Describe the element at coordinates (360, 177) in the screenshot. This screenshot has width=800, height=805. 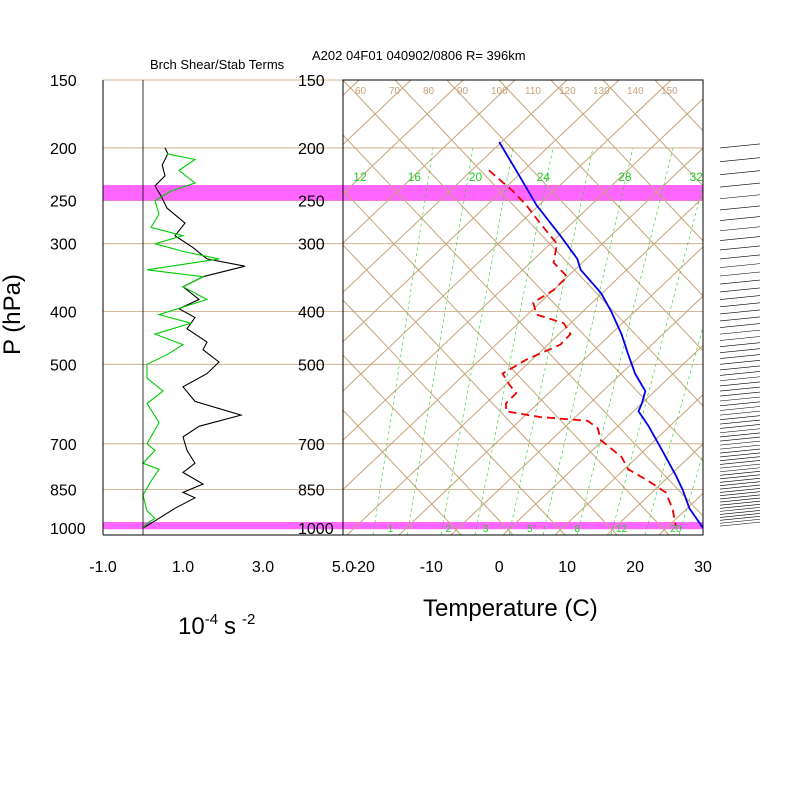
I see `mixing-ratio-label: 12` at that location.